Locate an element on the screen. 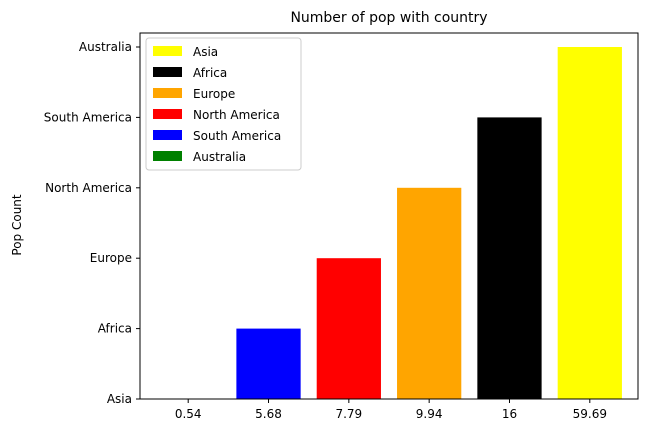  x-tick-label: 16 is located at coordinates (509, 414).